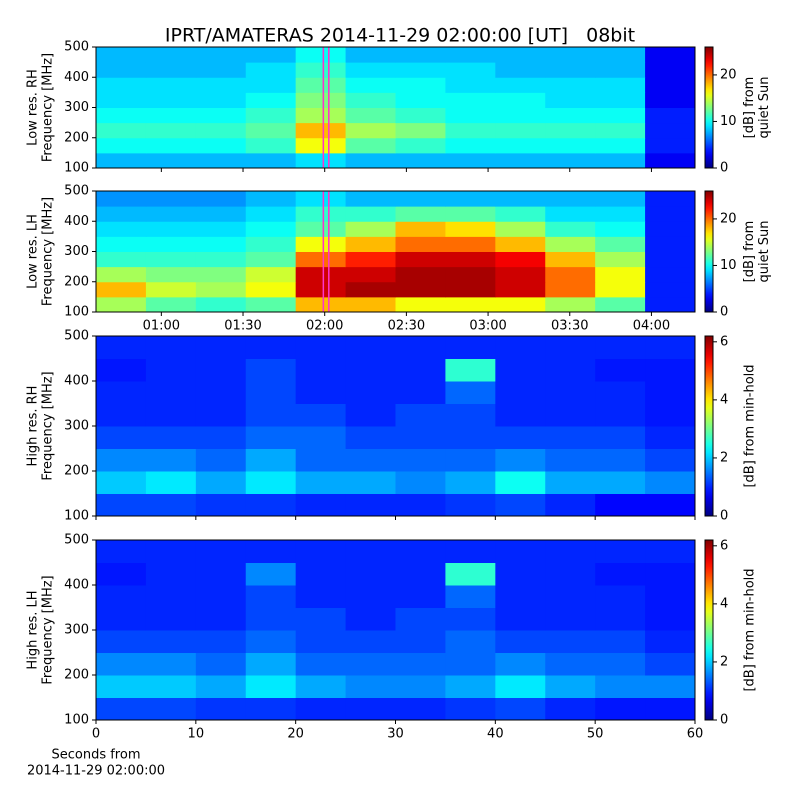  Describe the element at coordinates (33, 426) in the screenshot. I see `y-axis-label: High res. RH` at that location.